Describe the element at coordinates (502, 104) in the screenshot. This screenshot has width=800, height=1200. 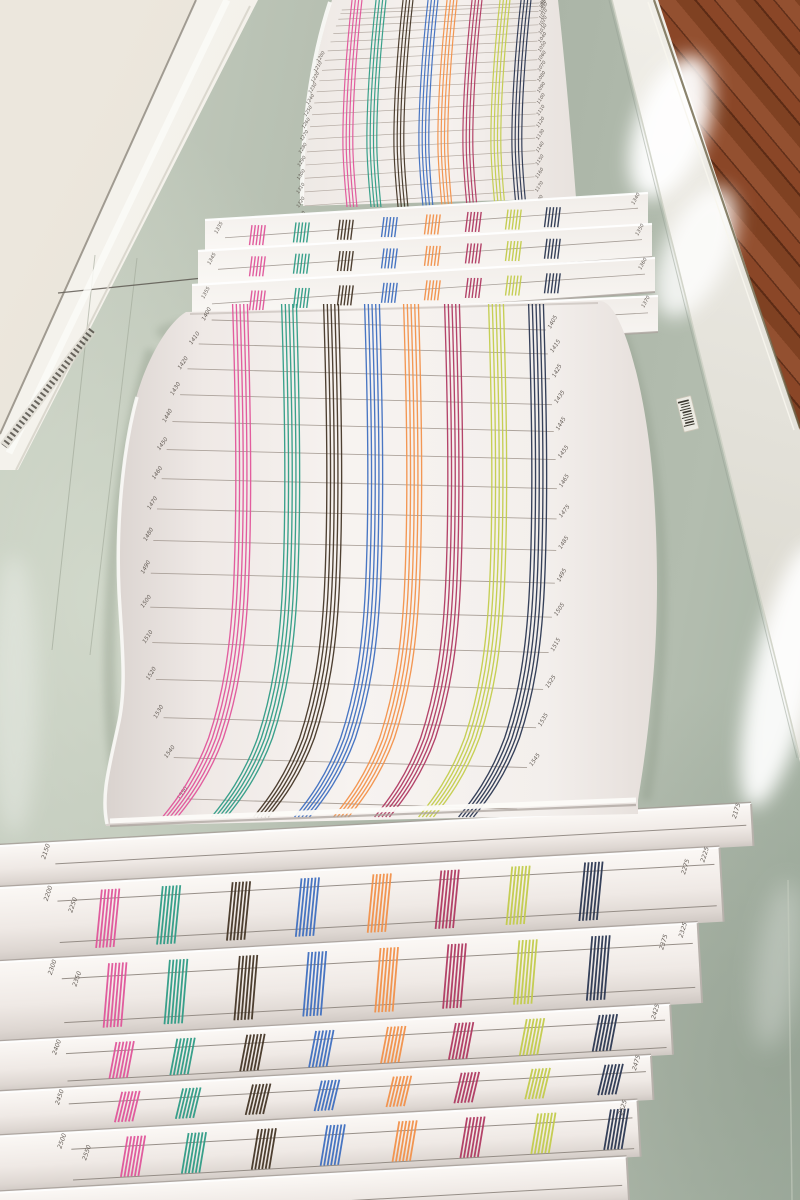
I see `ink-line-yellow-green` at that location.